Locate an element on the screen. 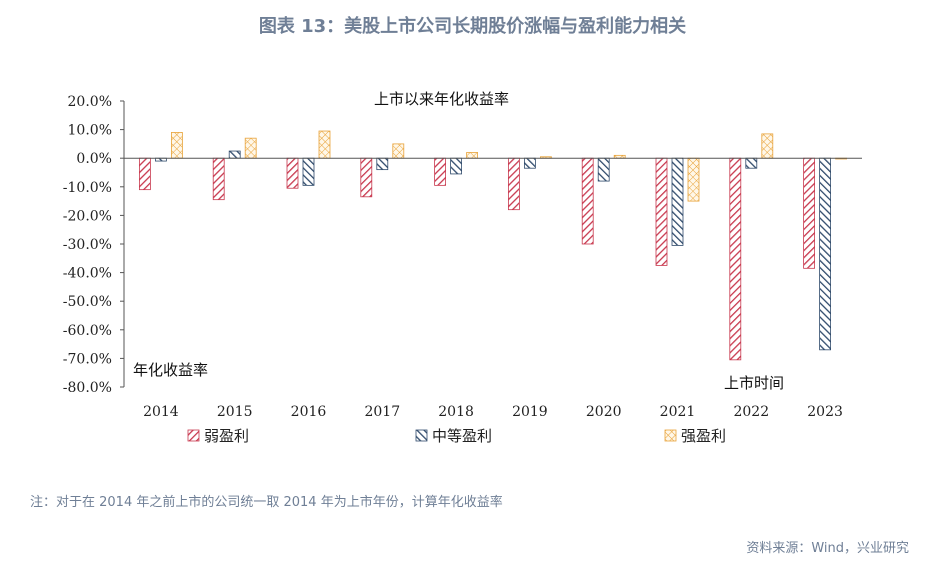 Image resolution: width=945 pixels, height=561 pixels. chart-title: 上市以来年化收益率 is located at coordinates (441, 99).